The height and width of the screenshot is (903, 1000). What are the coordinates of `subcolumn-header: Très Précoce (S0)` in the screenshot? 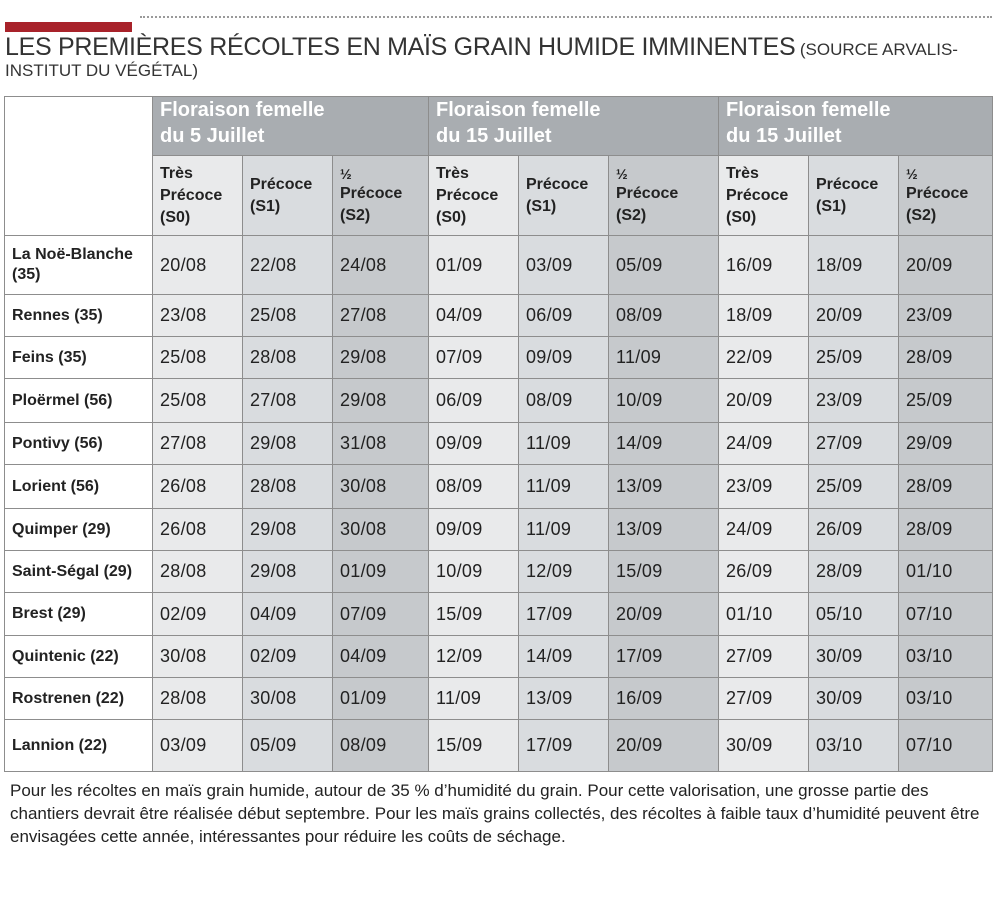 It's located at (763, 195).